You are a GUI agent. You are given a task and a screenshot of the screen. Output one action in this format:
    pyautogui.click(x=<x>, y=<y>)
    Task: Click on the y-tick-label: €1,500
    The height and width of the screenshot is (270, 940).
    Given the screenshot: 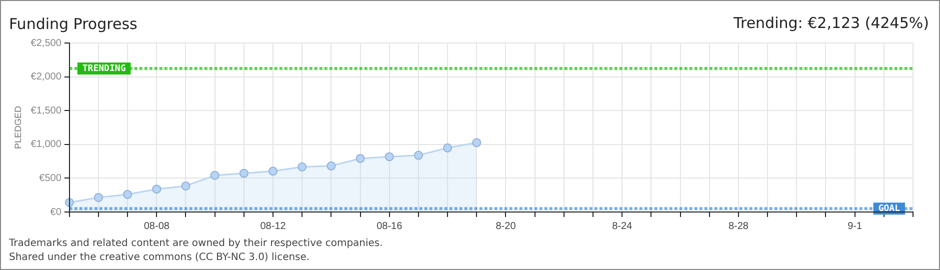 What is the action you would take?
    pyautogui.click(x=46, y=110)
    